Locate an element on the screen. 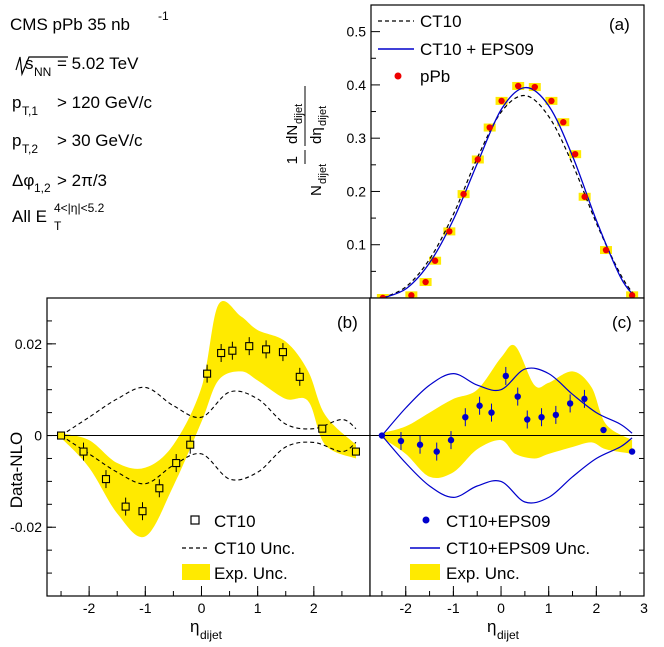 The height and width of the screenshot is (647, 664). ylabel-deta: dη is located at coordinates (316, 135).